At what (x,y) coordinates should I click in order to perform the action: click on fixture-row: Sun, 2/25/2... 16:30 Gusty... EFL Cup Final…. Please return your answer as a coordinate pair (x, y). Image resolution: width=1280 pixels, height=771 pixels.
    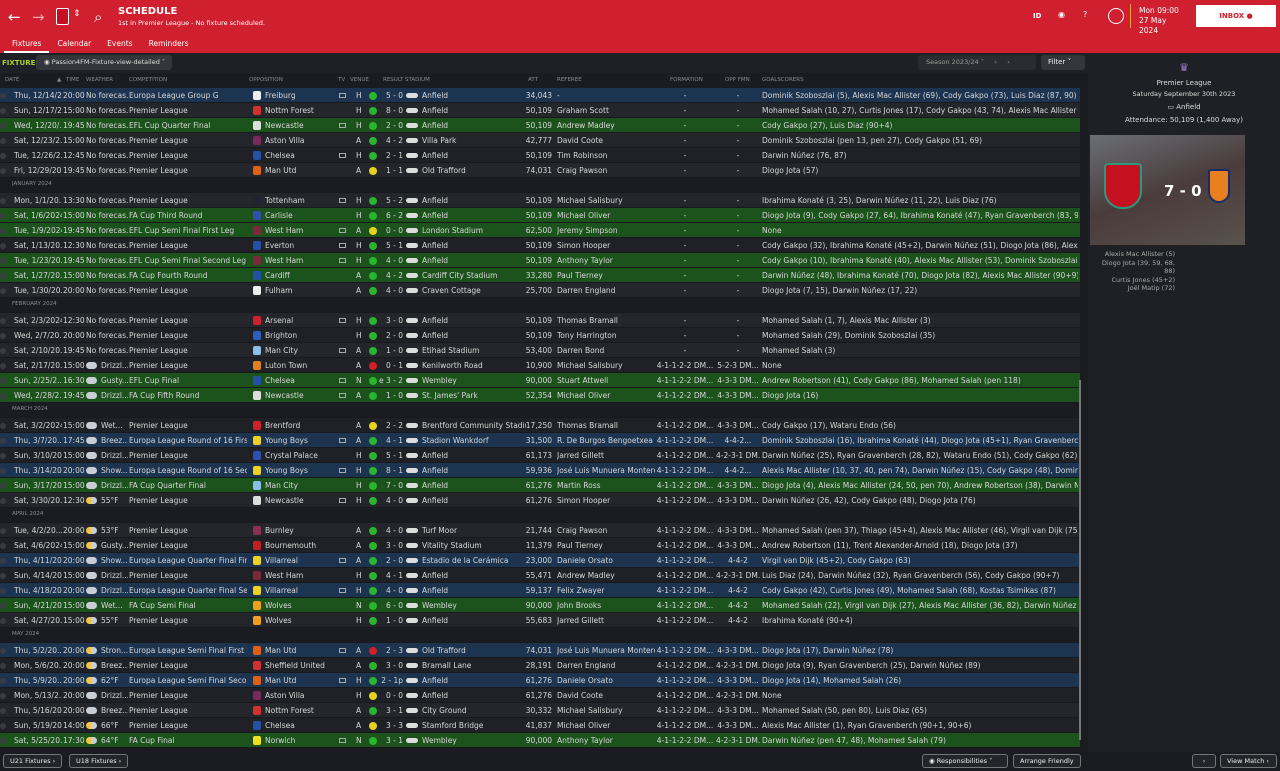
    Looking at the image, I should click on (540, 380).